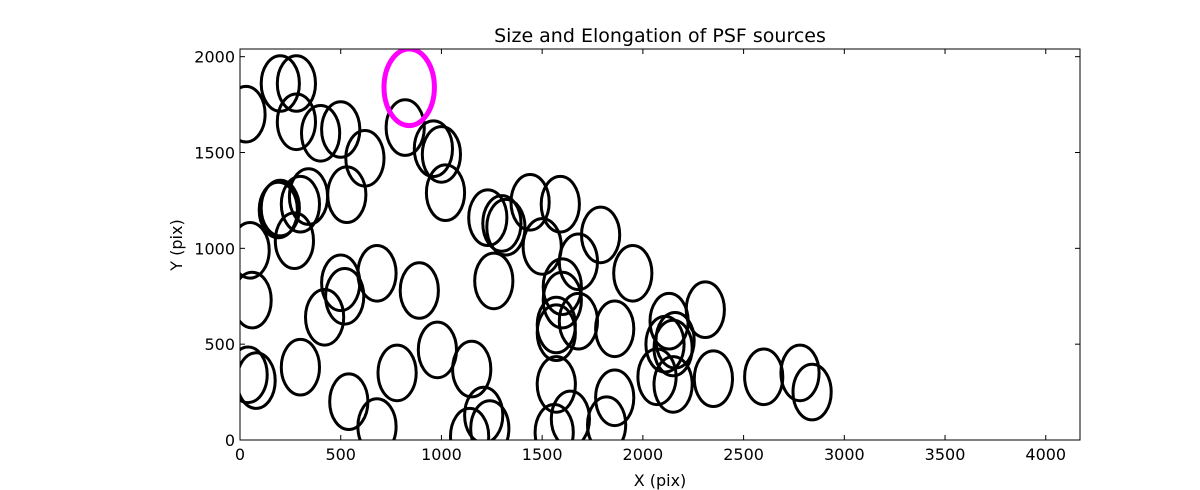 Image resolution: width=1200 pixels, height=490 pixels. I want to click on y-tick-label: 500, so click(219, 344).